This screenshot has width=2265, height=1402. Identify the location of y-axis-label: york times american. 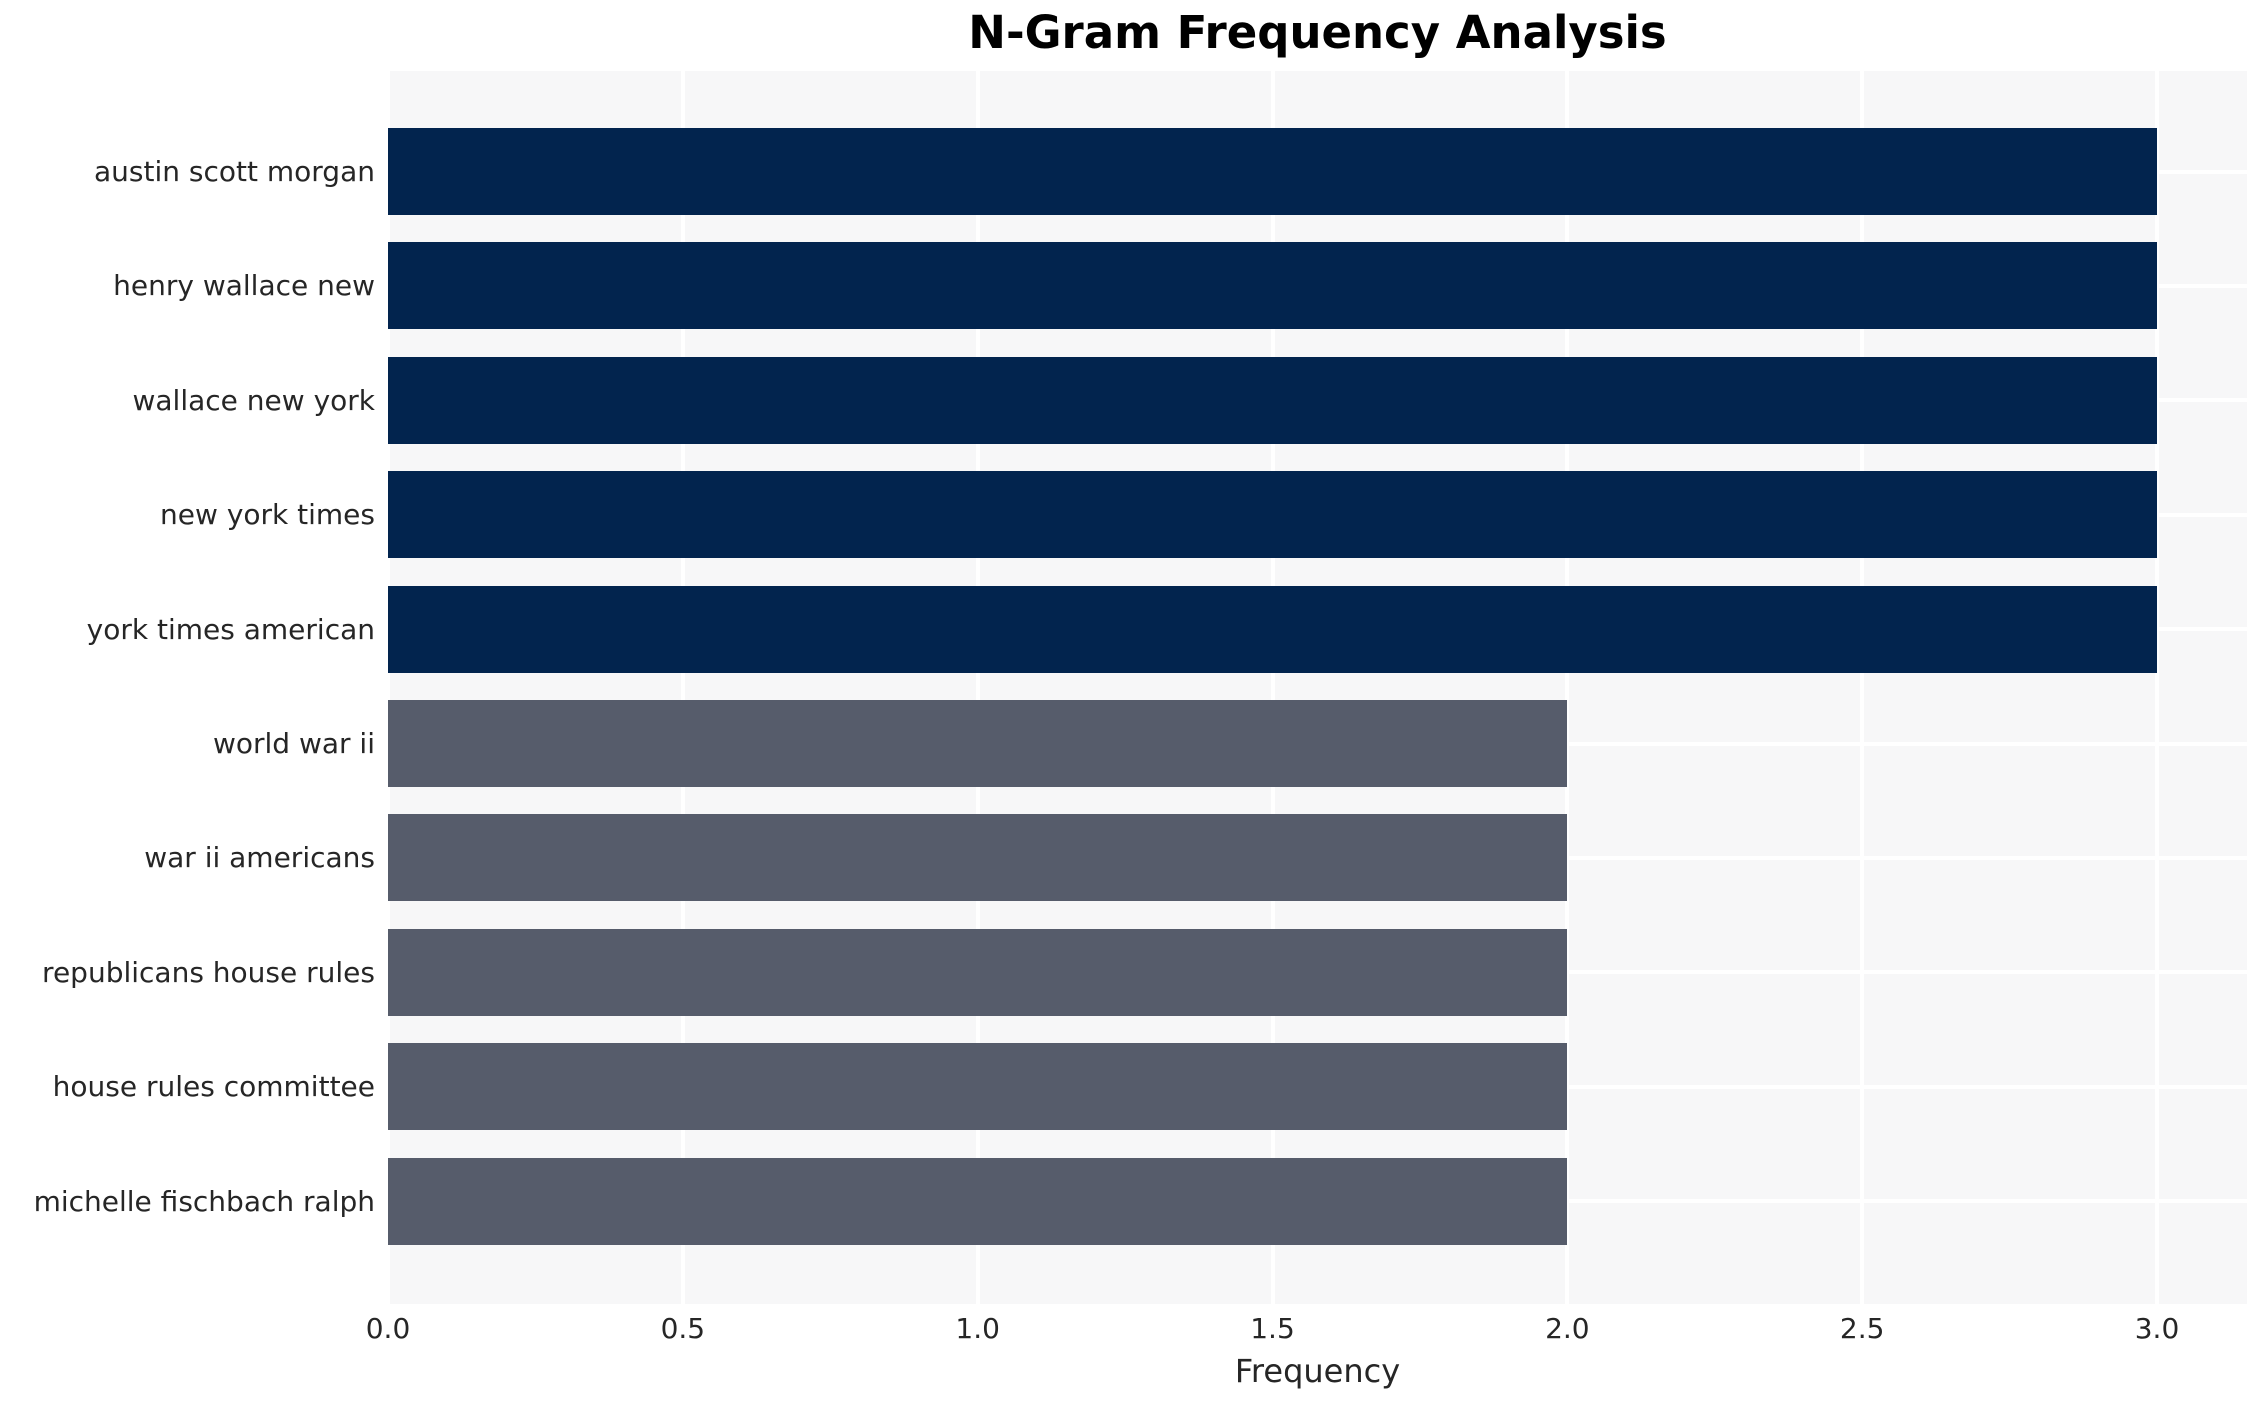
(230, 629).